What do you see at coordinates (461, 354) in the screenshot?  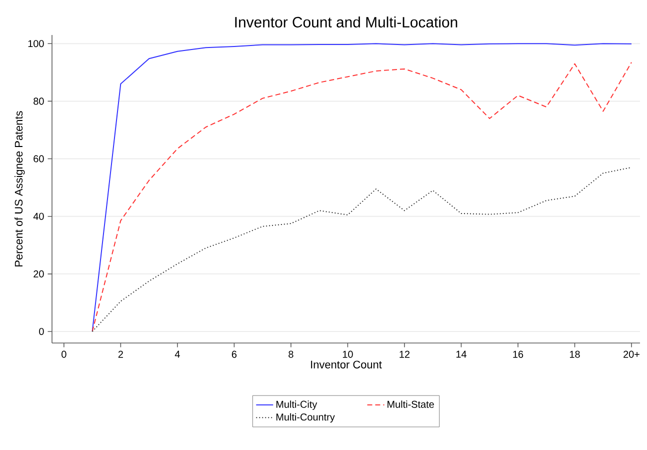 I see `x-tick-label: 14` at bounding box center [461, 354].